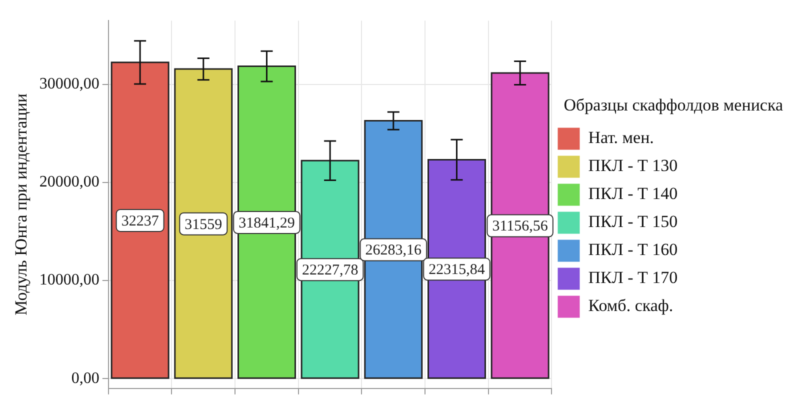 The height and width of the screenshot is (409, 809). What do you see at coordinates (203, 224) in the screenshot?
I see `data-label: 31559` at bounding box center [203, 224].